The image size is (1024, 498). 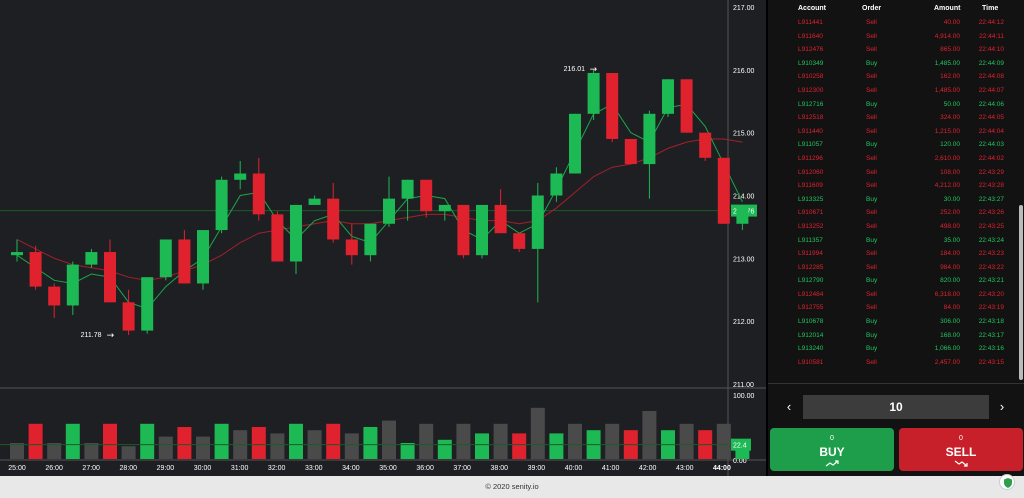 I want to click on trade-amount: 306.00, so click(x=950, y=322).